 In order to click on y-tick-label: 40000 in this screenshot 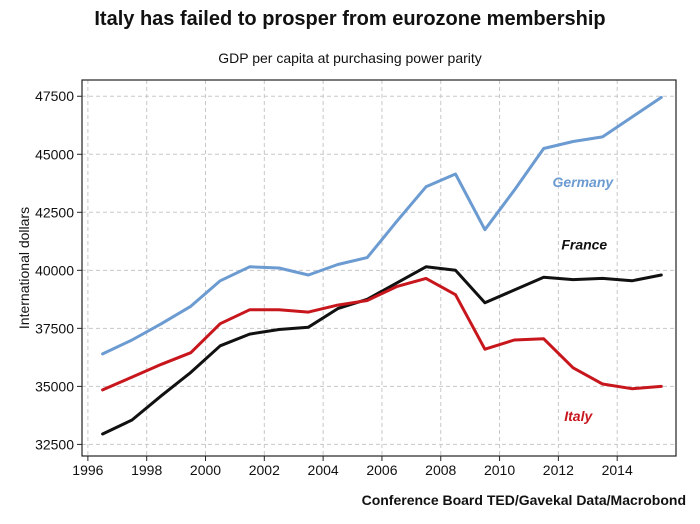, I will do `click(54, 270)`.